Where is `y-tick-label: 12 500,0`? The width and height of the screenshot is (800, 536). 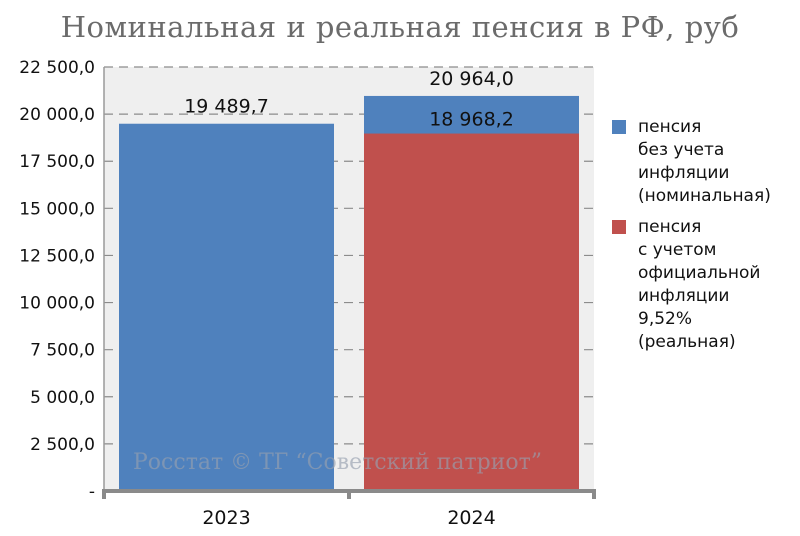
y-tick-label: 12 500,0 is located at coordinates (57, 256).